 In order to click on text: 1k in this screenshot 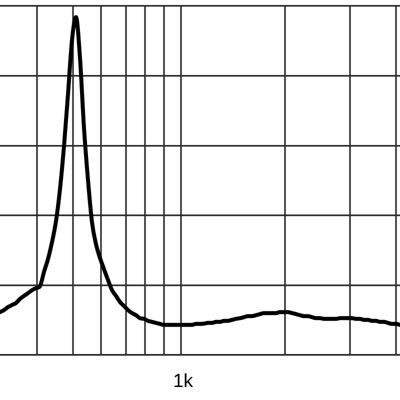, I will do `click(183, 381)`.